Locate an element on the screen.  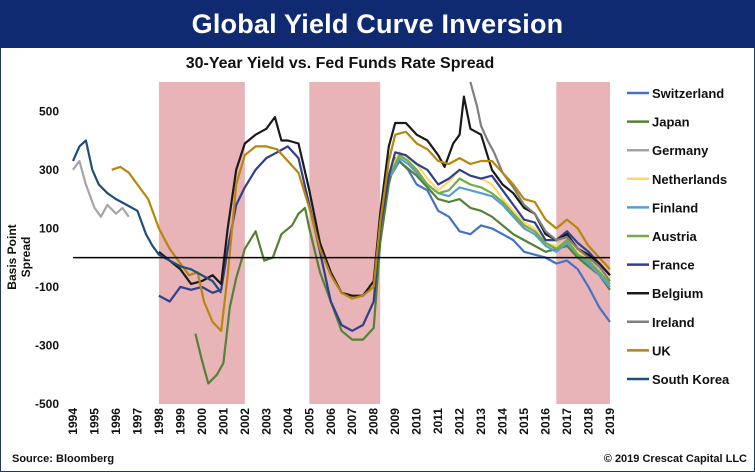
x-tick-label: 1995 is located at coordinates (94, 421).